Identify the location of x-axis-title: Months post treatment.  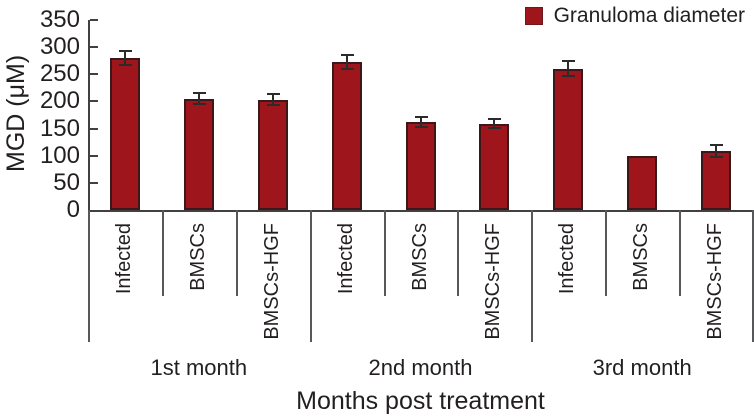
(420, 401).